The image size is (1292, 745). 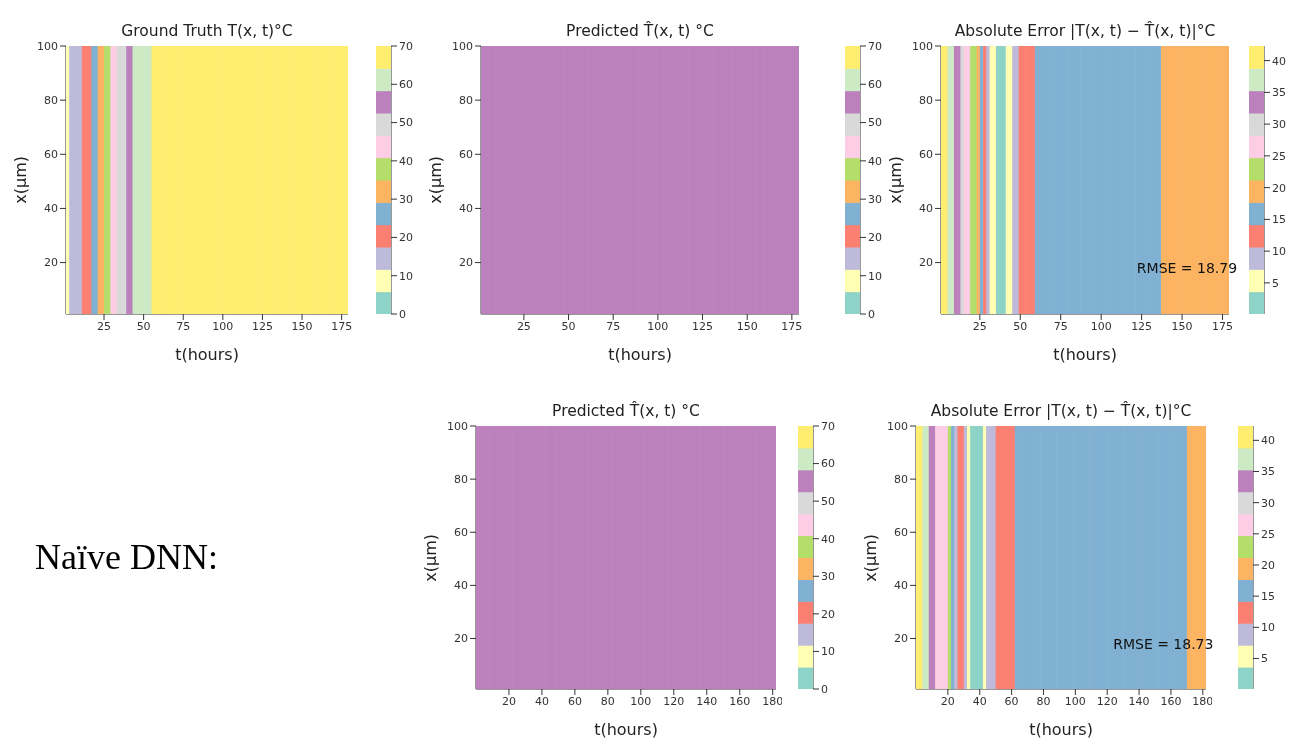 I want to click on chart-title: Absolute Error |T(x, t) − T̂(x, t)|°C, so click(x=1061, y=411).